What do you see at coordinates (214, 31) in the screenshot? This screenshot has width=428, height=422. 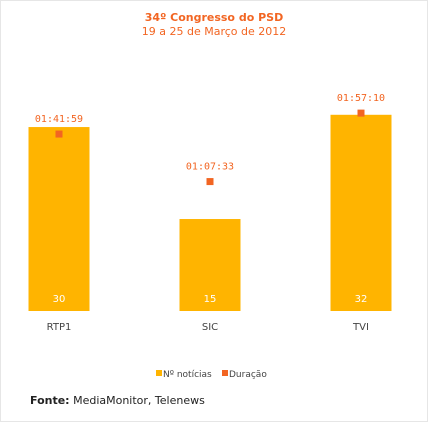 I see `chart-subtitle: 19 a 25 de Março de 2012` at bounding box center [214, 31].